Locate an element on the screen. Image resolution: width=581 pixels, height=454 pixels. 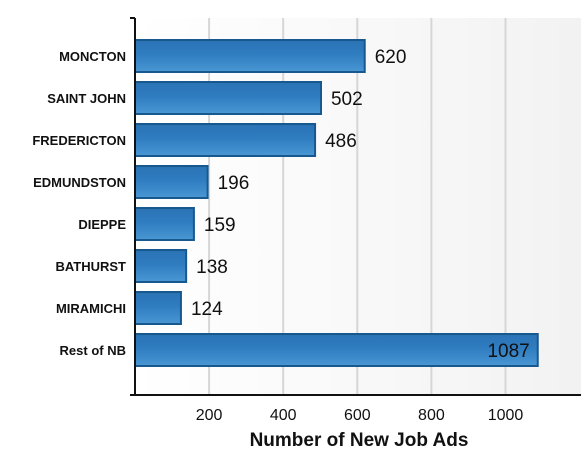
x-tick-label: 200 is located at coordinates (209, 415).